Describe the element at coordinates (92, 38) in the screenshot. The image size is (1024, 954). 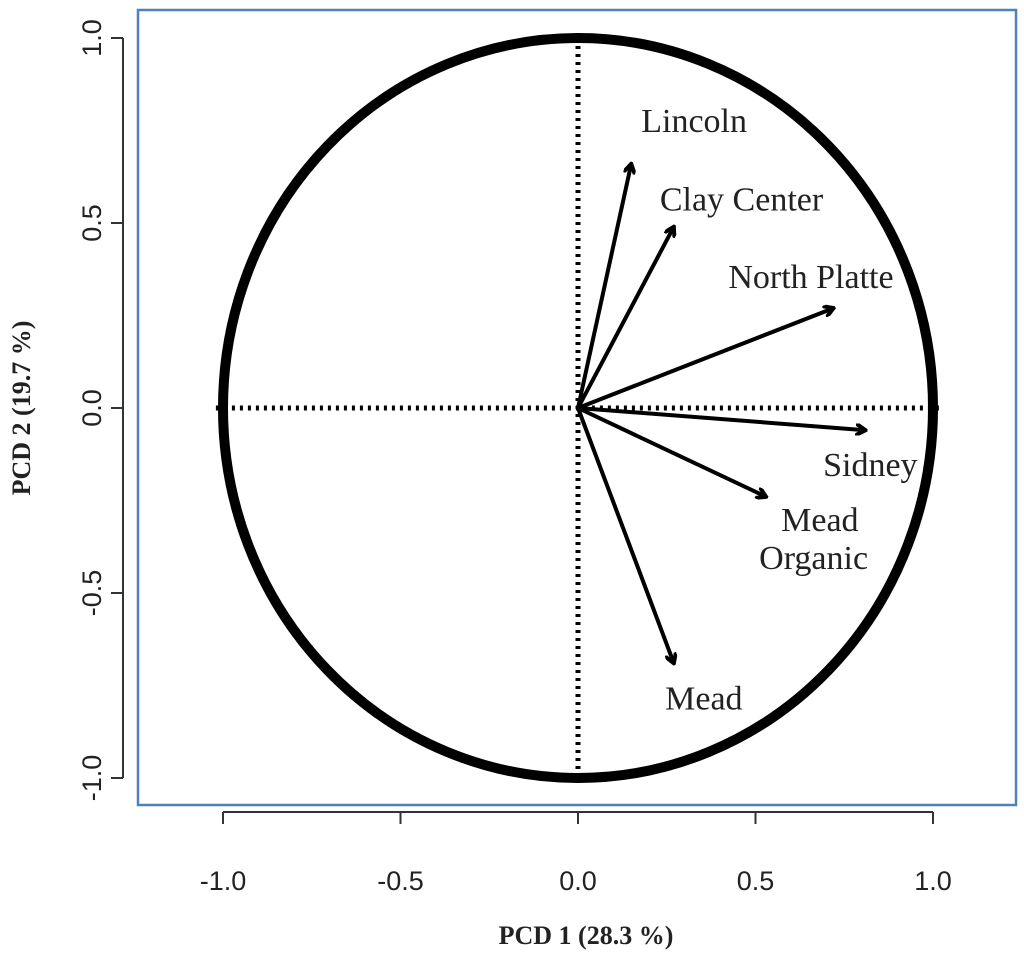
I see `y-tick-label: 1.0` at that location.